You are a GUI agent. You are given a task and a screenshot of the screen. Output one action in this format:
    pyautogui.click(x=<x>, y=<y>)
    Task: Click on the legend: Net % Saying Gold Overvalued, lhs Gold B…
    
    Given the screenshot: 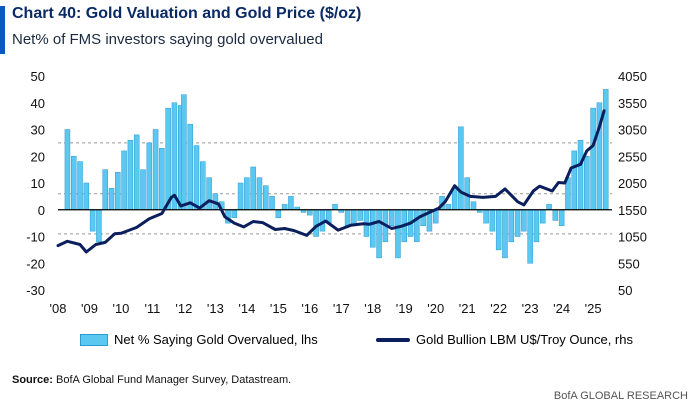 What is the action you would take?
    pyautogui.click(x=350, y=343)
    